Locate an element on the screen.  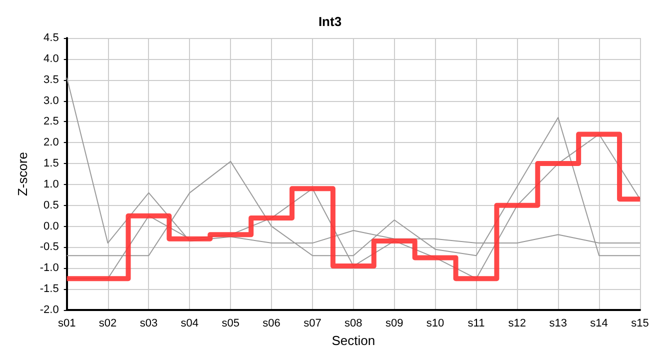
x-tick-label: s14 is located at coordinates (599, 324).